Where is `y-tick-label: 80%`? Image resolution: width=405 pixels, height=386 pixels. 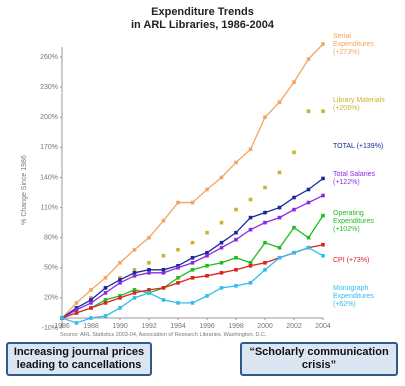
y-tick-label: 80% is located at coordinates (51, 238).